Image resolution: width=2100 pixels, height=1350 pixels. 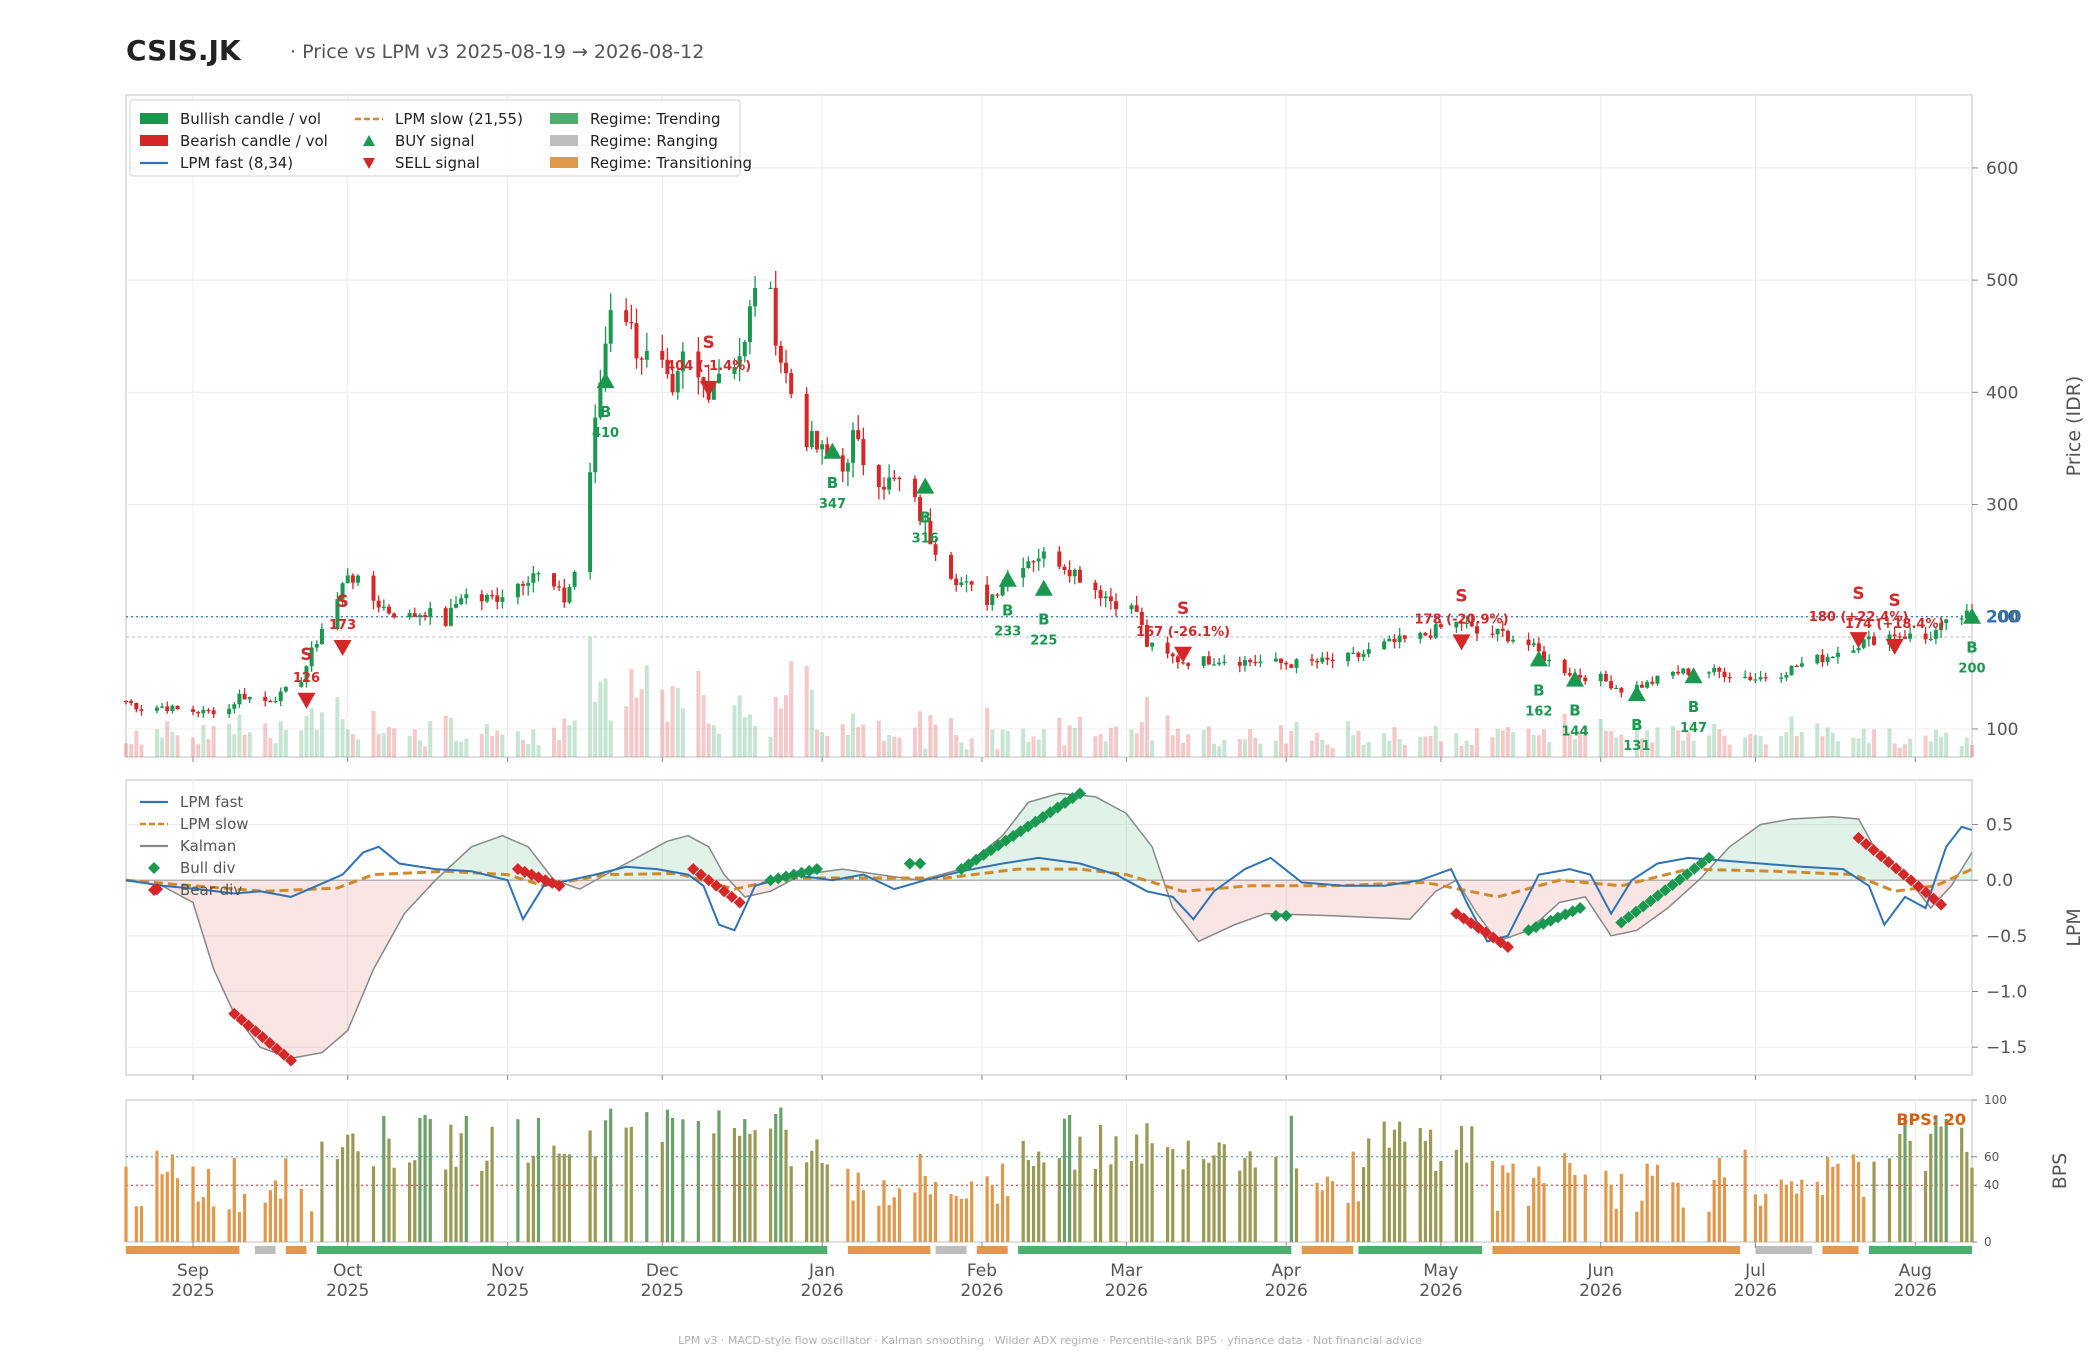 I want to click on legend-label: Bullish candle / vol, so click(x=250, y=119).